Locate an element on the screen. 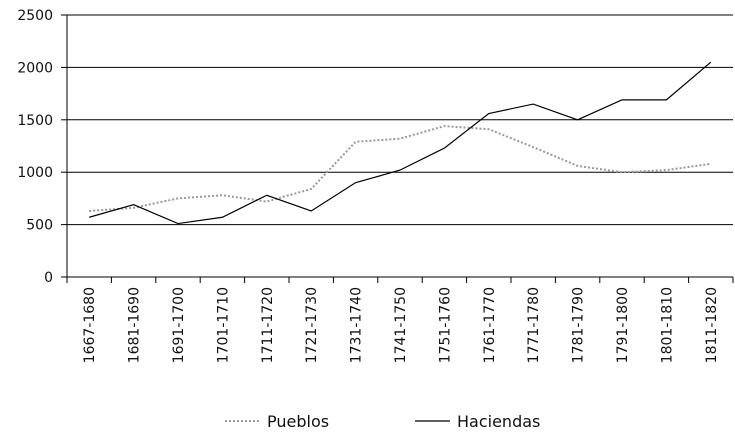 The width and height of the screenshot is (735, 432). x-tick-label: 1771-1780 is located at coordinates (534, 325).